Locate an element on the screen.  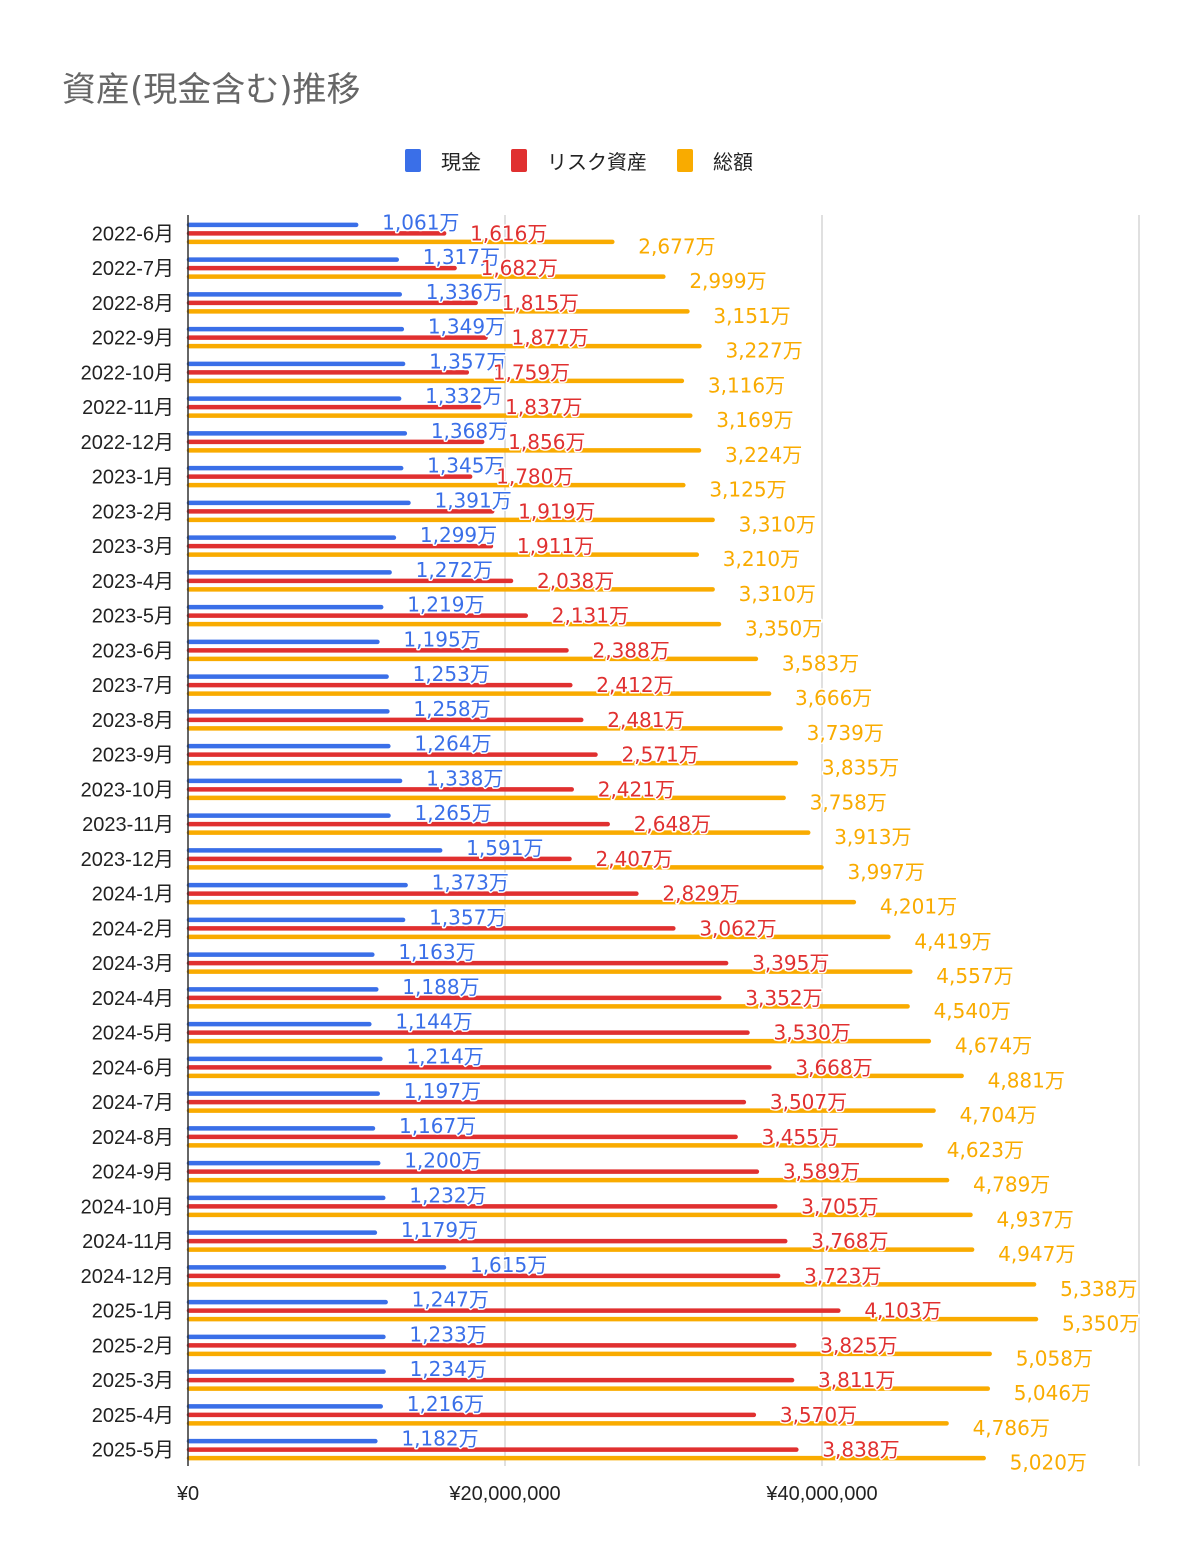
data-label-risk-assets: 3,705万 is located at coordinates (839, 1206).